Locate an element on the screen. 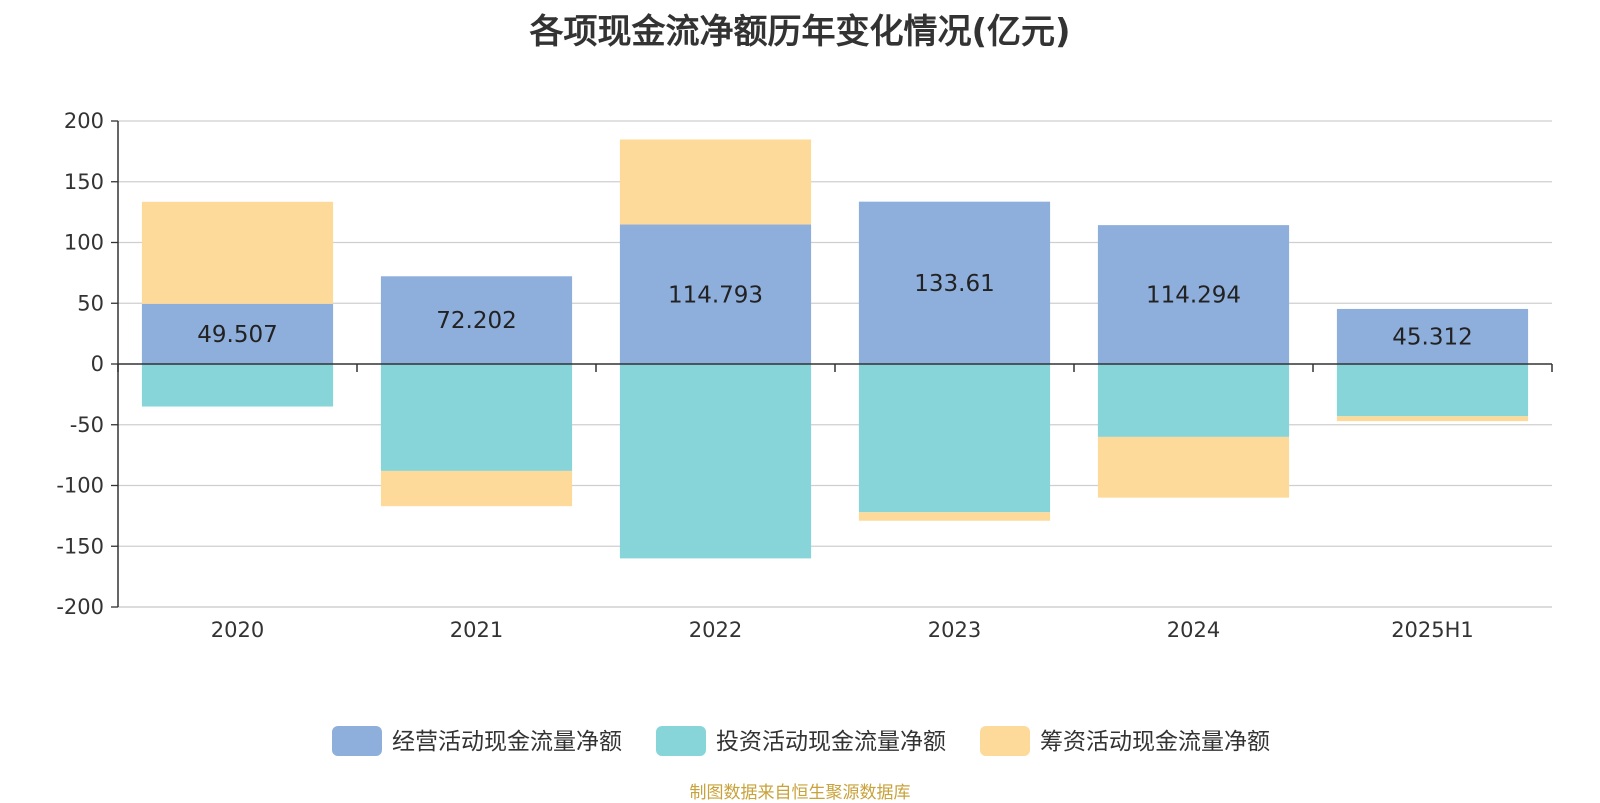 The width and height of the screenshot is (1600, 803). data-label: 133.61 is located at coordinates (954, 284).